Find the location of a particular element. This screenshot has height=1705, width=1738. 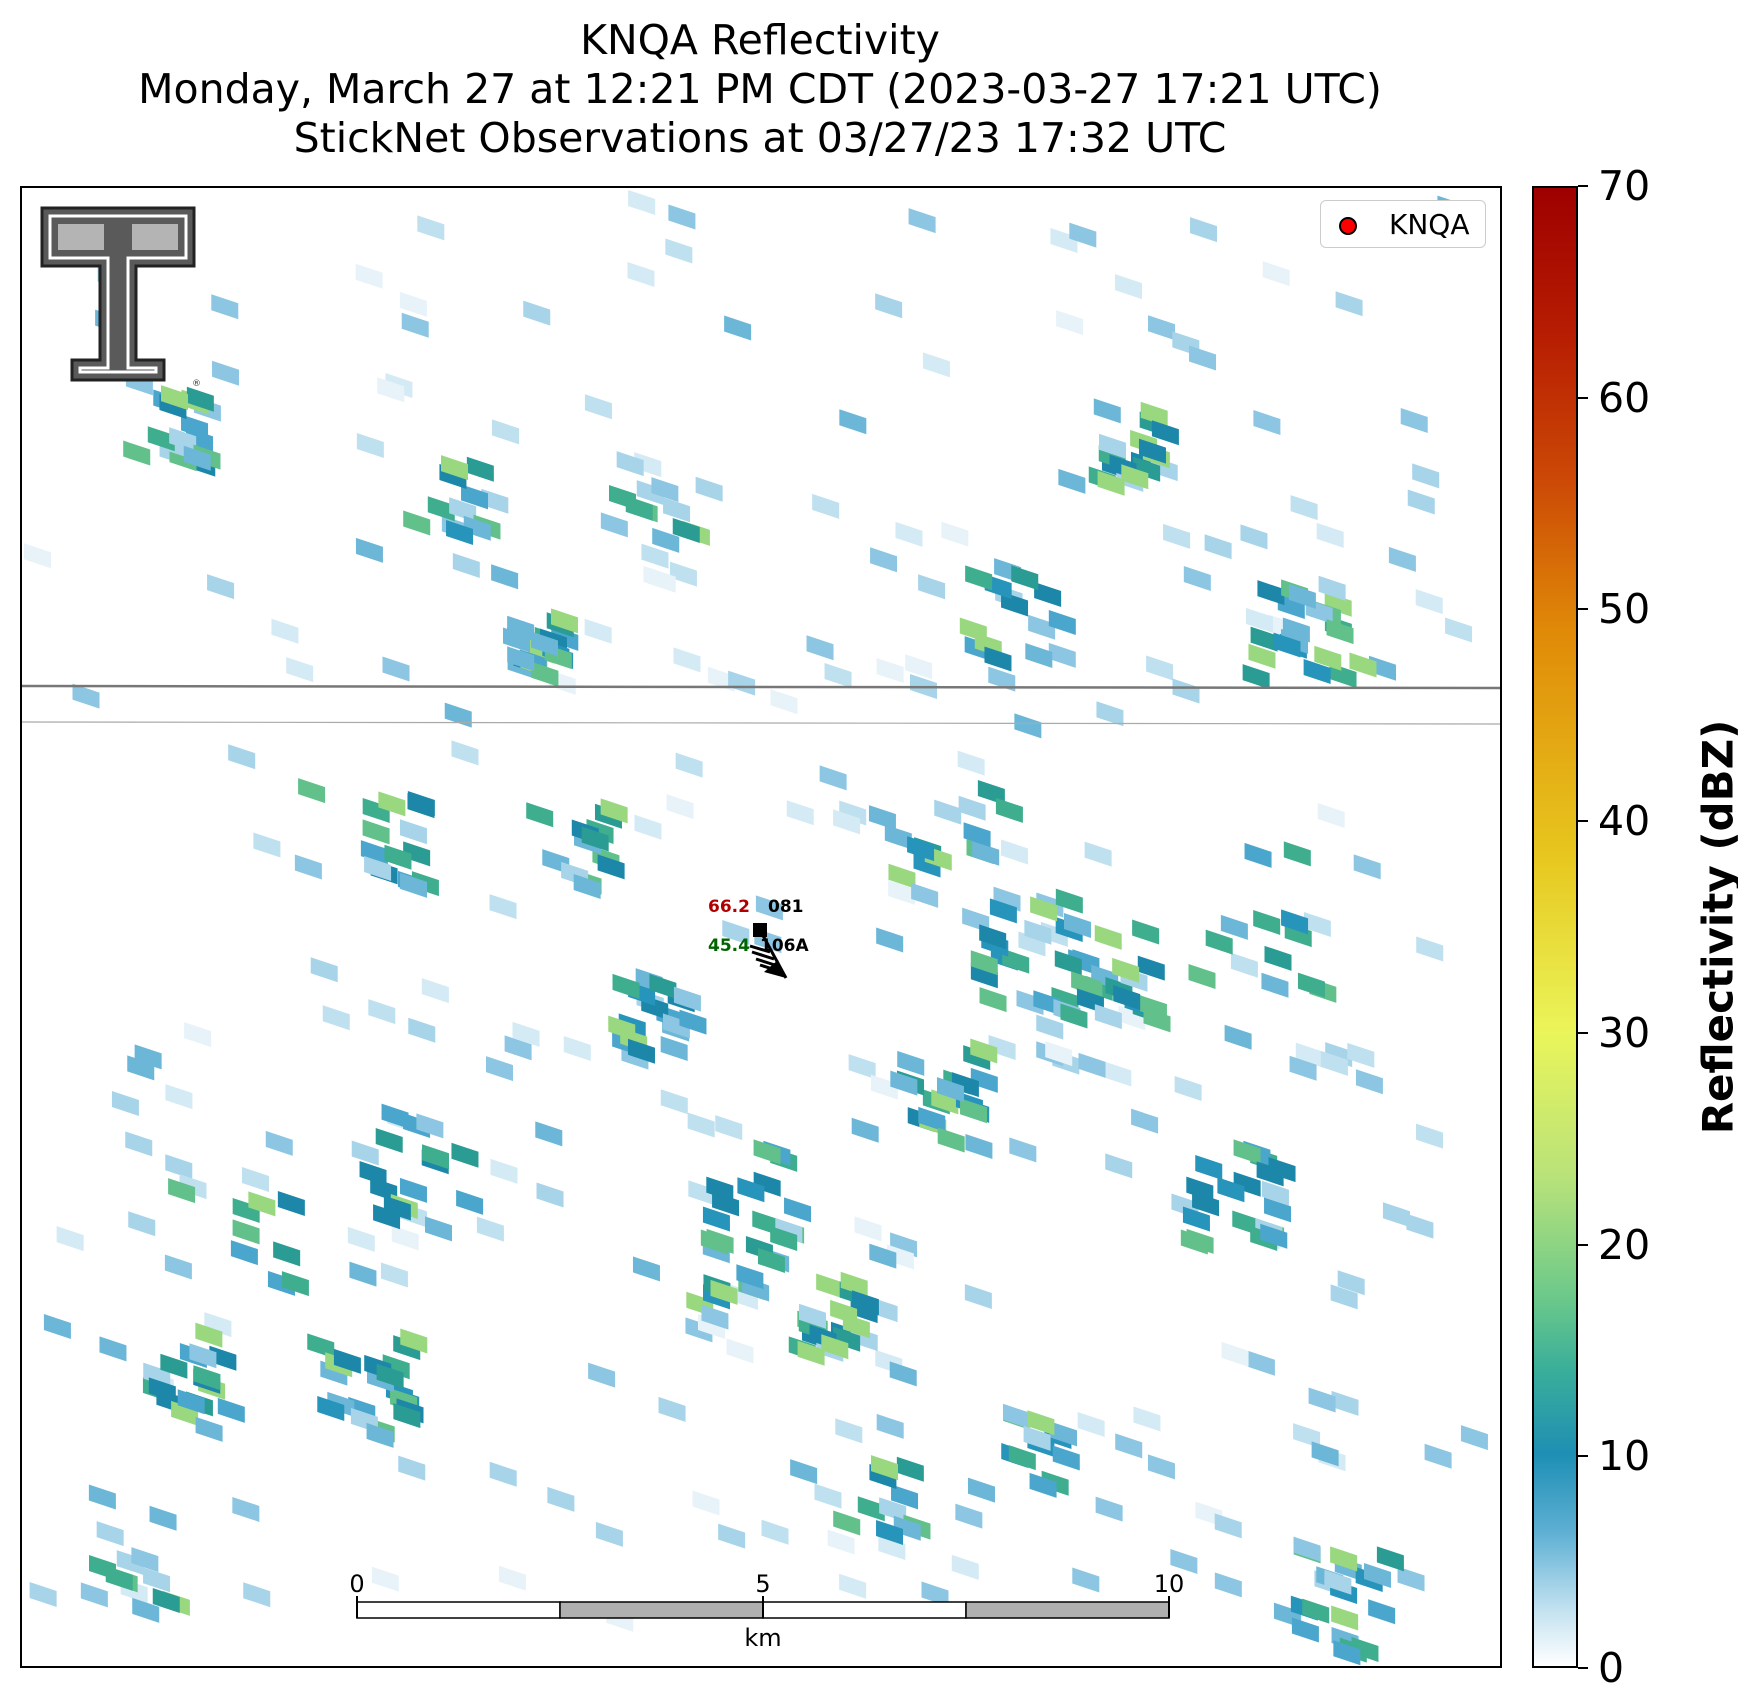

colorbar-tick-label: 30 is located at coordinates (1624, 1032).